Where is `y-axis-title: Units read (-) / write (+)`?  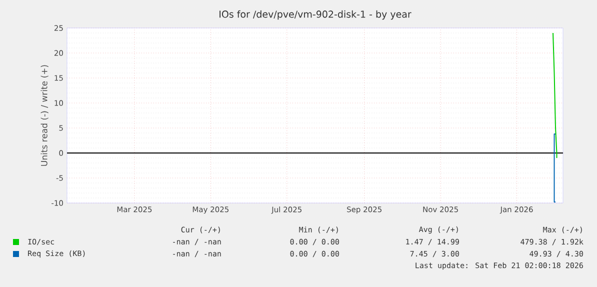 y-axis-title: Units read (-) / write (+) is located at coordinates (44, 115).